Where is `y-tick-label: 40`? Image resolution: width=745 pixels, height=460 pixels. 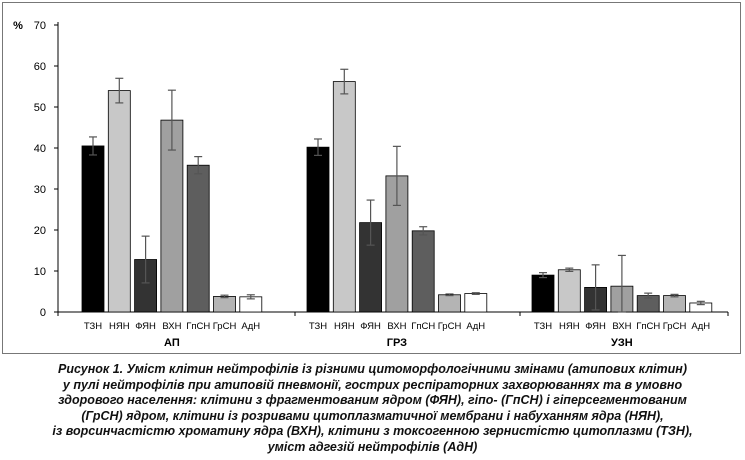
y-tick-label: 40 is located at coordinates (40, 149).